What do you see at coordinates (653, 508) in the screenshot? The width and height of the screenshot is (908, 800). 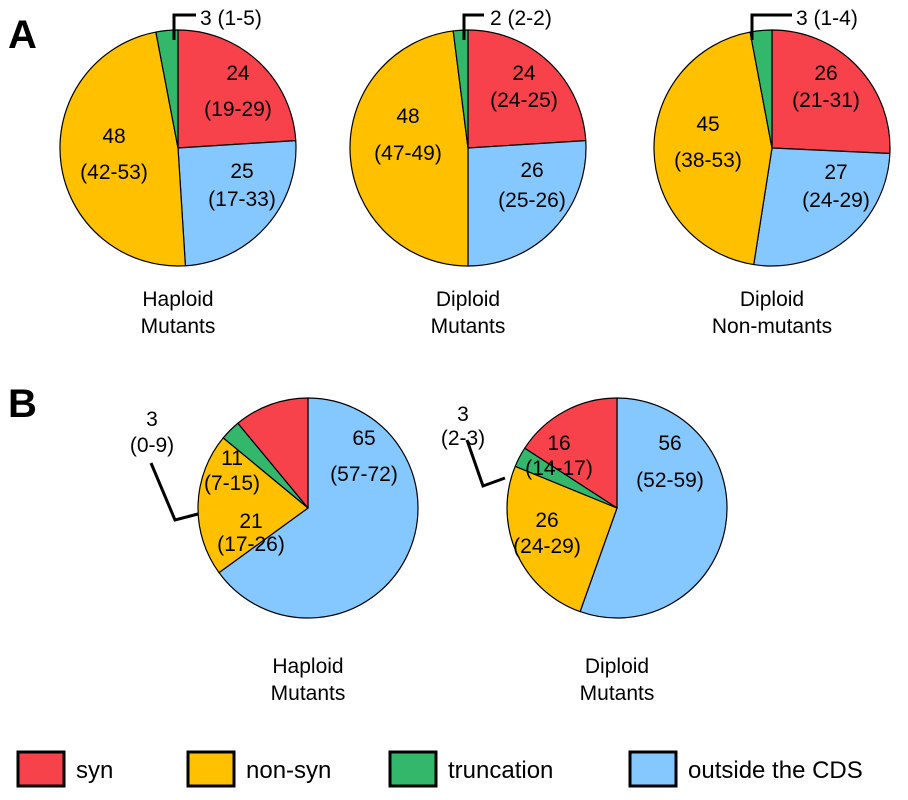 I see `pie-5-slice-outside-the-cds` at bounding box center [653, 508].